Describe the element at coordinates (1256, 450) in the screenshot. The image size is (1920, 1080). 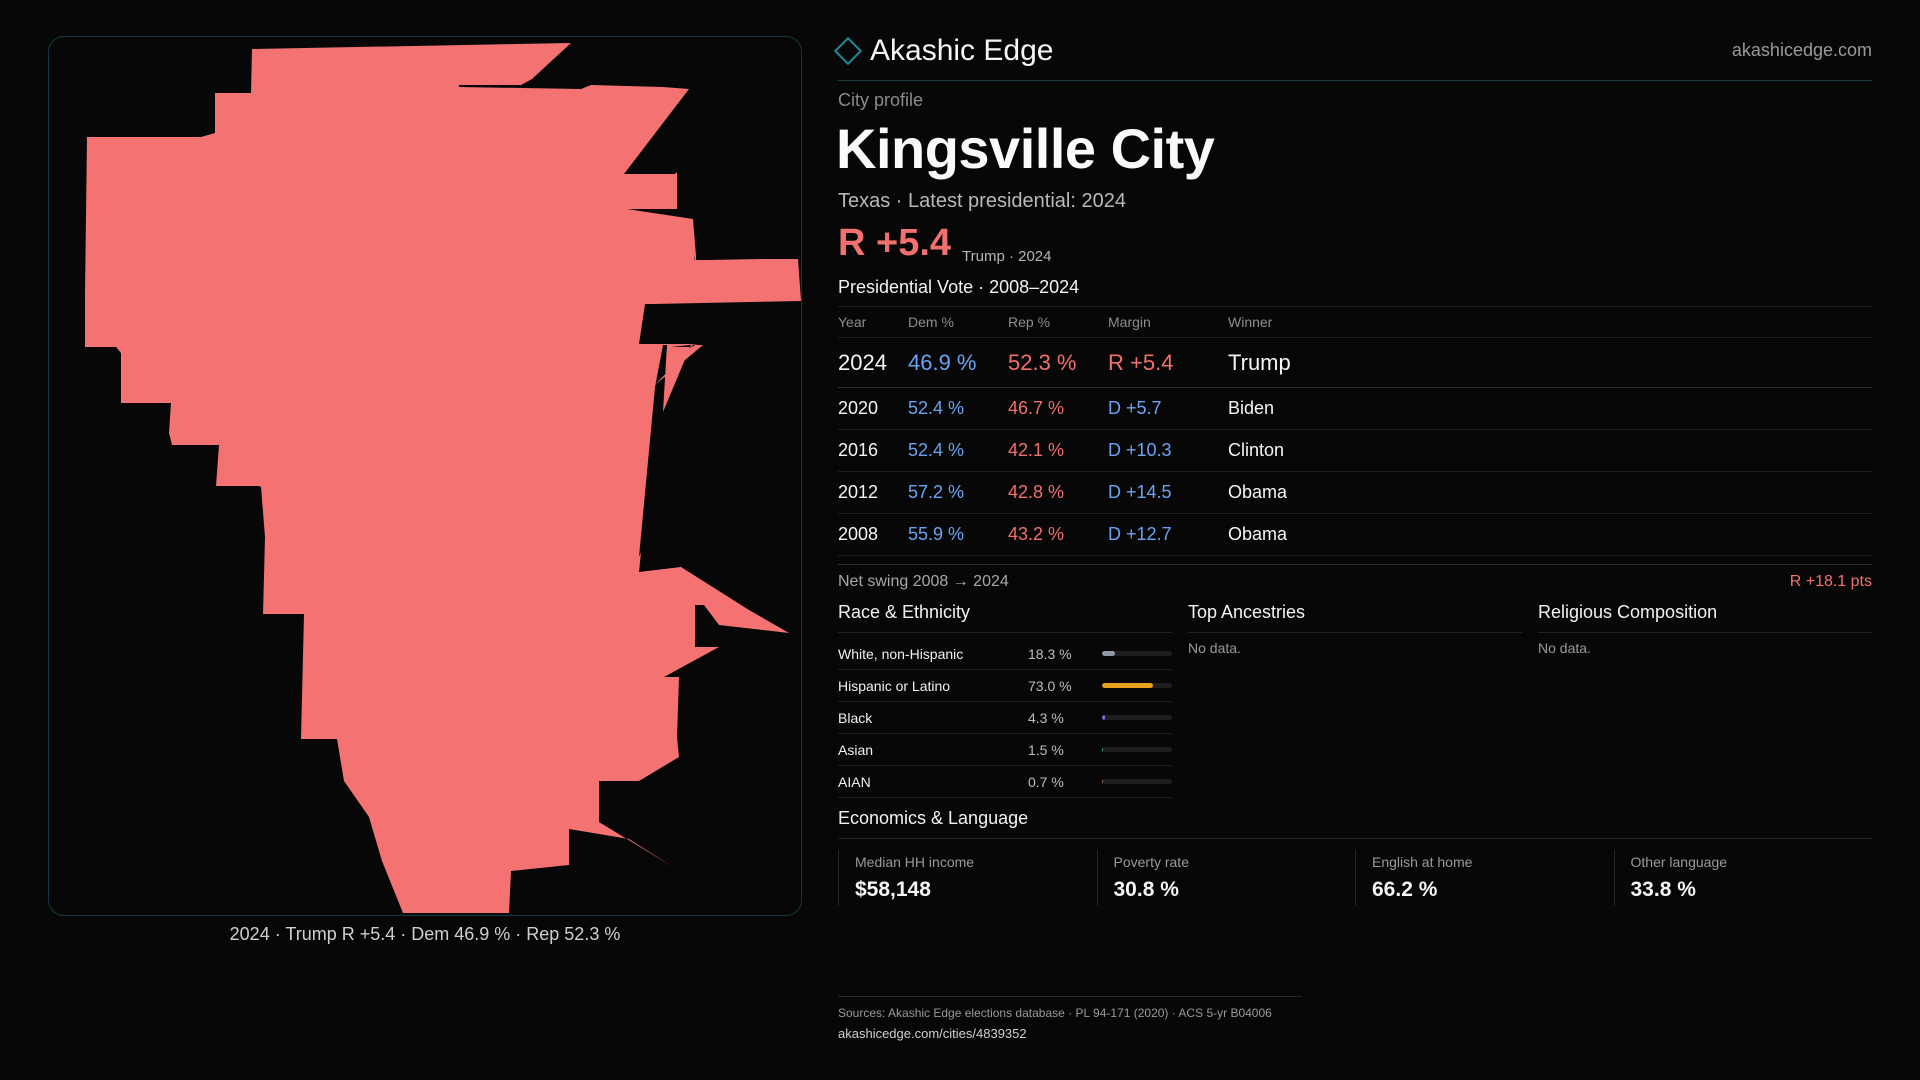
I see `cell-winner: Clinton` at that location.